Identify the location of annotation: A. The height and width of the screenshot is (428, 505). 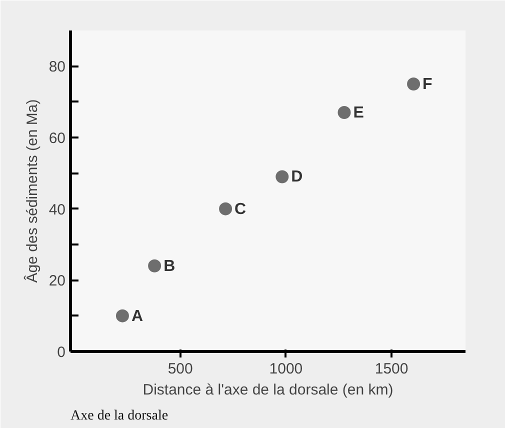
(137, 316).